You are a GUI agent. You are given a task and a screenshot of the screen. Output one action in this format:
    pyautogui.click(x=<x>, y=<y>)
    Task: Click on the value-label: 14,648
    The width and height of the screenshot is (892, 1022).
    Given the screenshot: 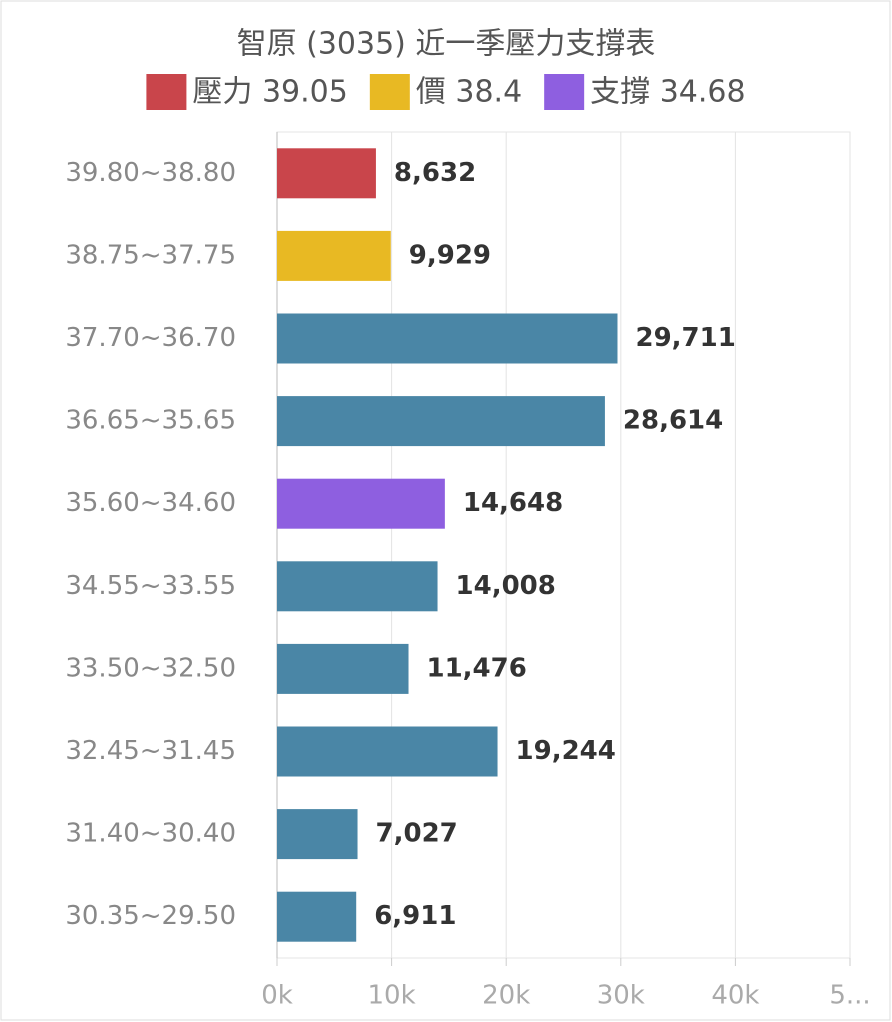 What is the action you would take?
    pyautogui.click(x=513, y=503)
    